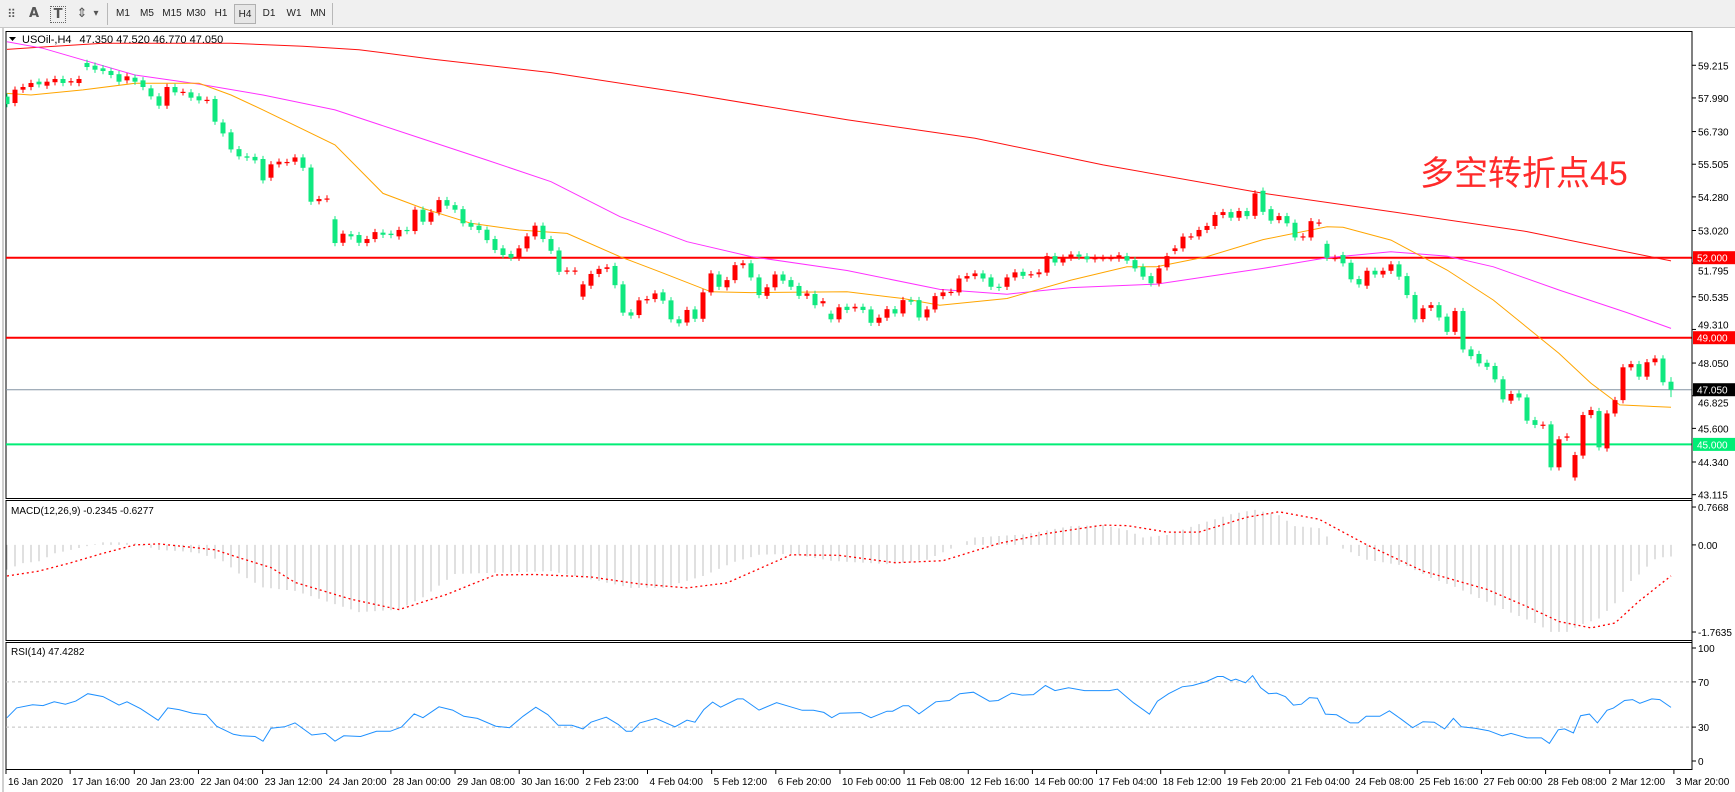 This screenshot has height=792, width=1735. What do you see at coordinates (294, 13) in the screenshot?
I see `timeframe-w1: W1` at bounding box center [294, 13].